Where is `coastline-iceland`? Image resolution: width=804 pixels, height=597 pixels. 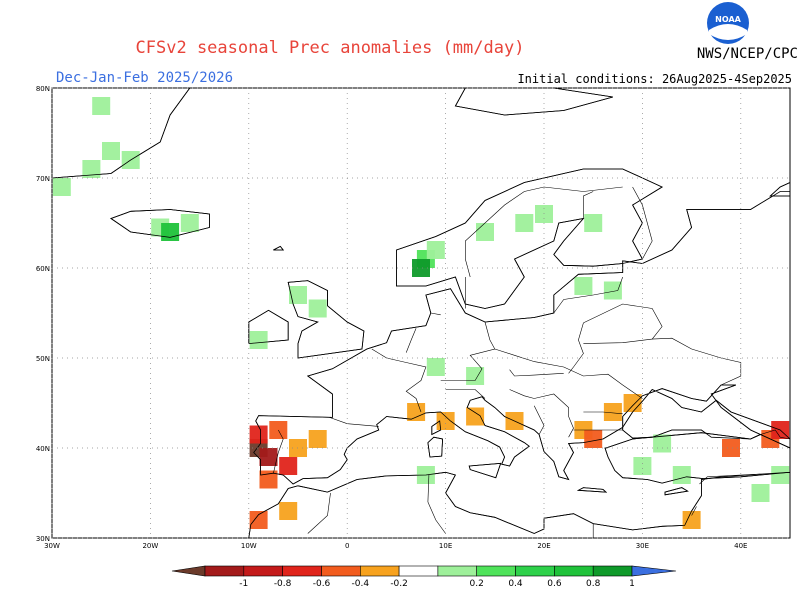
coastline-iceland is located at coordinates (160, 223).